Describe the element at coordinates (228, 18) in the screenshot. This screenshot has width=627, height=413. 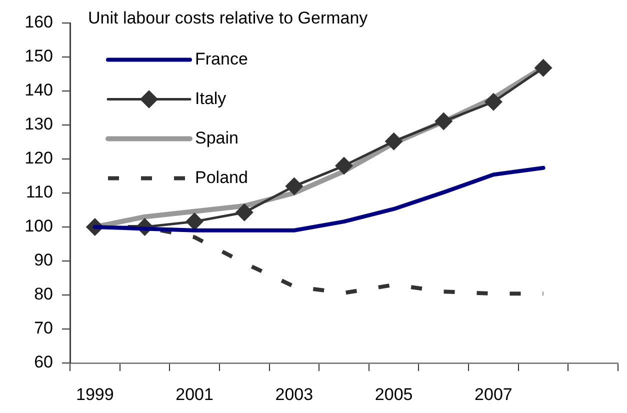
I see `chart-title: Unit labour costs relative to Germany` at that location.